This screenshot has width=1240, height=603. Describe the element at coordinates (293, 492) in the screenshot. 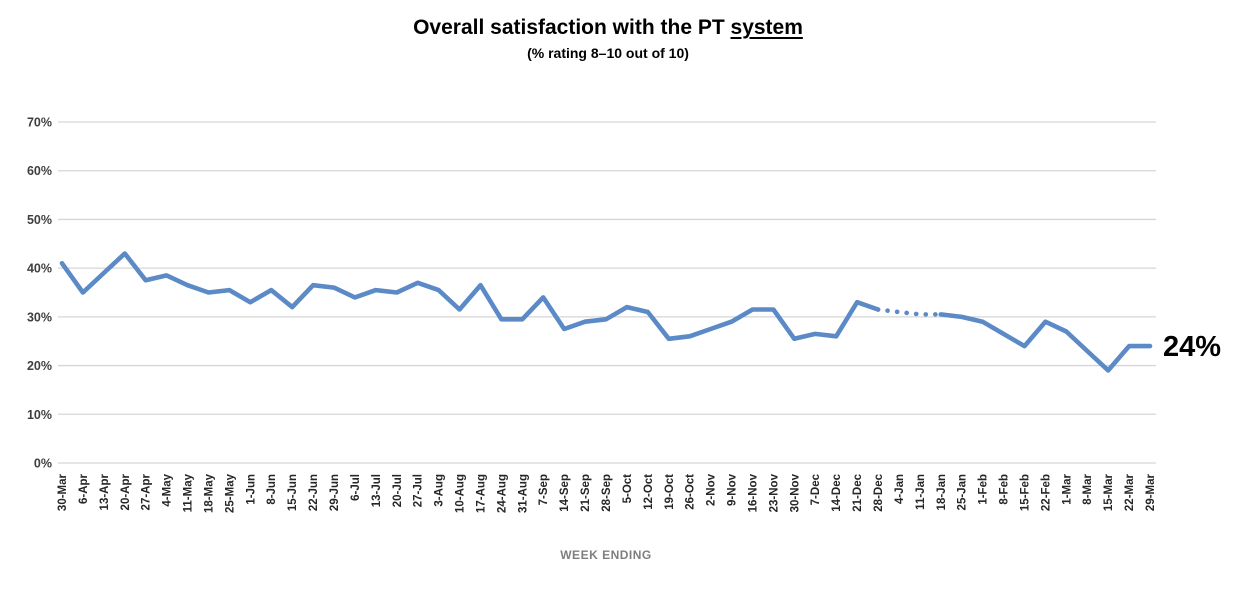

I see `x-tick-label: 15-Jun` at that location.